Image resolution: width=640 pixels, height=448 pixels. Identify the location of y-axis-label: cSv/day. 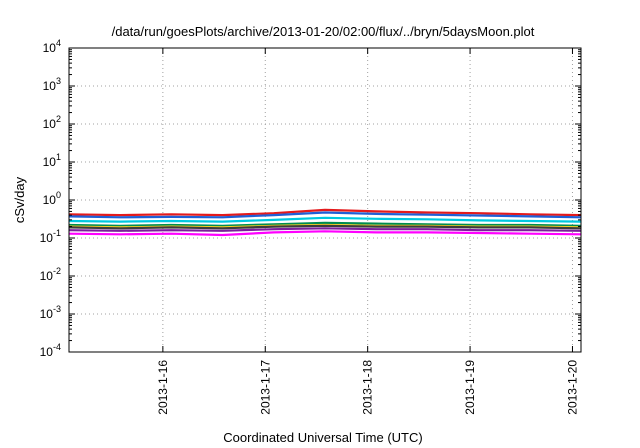
(19, 199).